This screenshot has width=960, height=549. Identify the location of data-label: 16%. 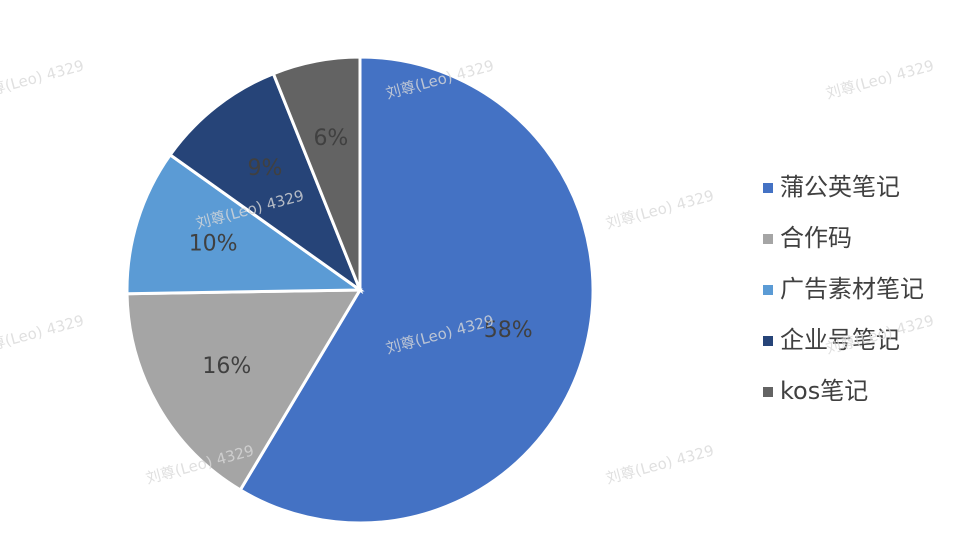
(226, 366).